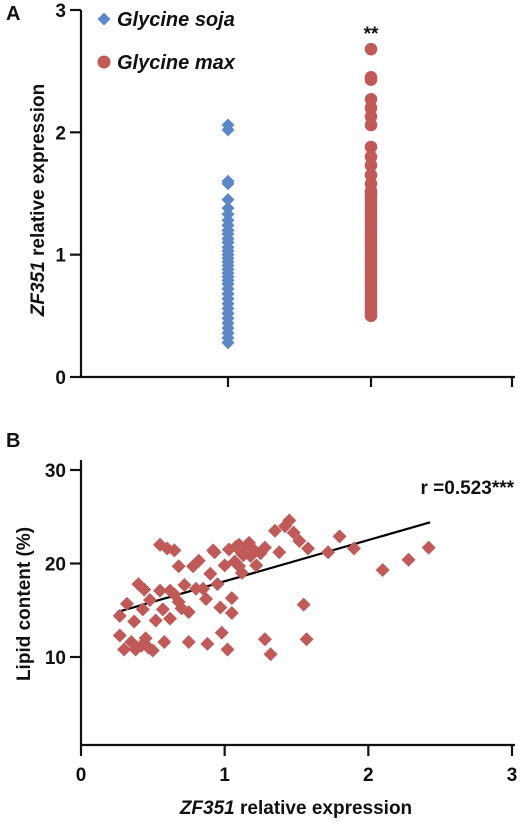 Image resolution: width=520 pixels, height=825 pixels. I want to click on panel-a-y-axis-label: ZF351 relative expression, so click(38, 200).